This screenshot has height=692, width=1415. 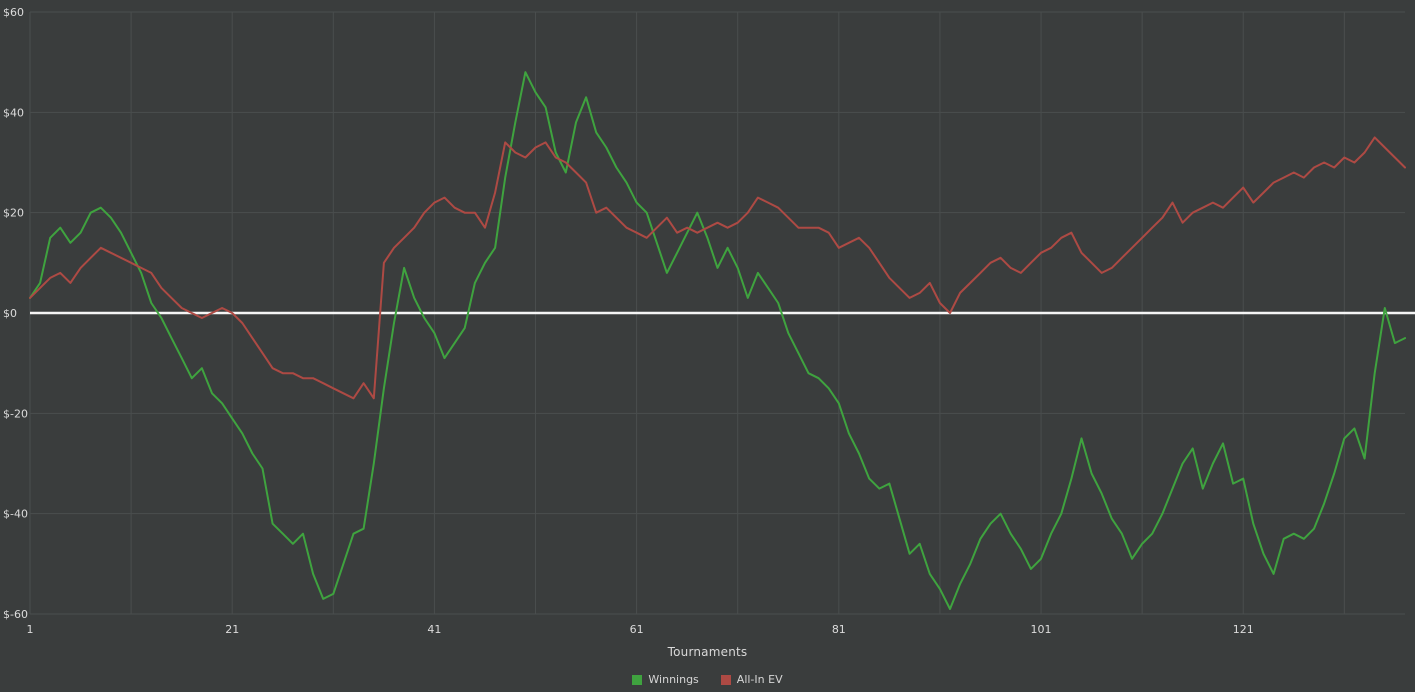 What do you see at coordinates (707, 679) in the screenshot?
I see `legend: Winnings All-In EV` at bounding box center [707, 679].